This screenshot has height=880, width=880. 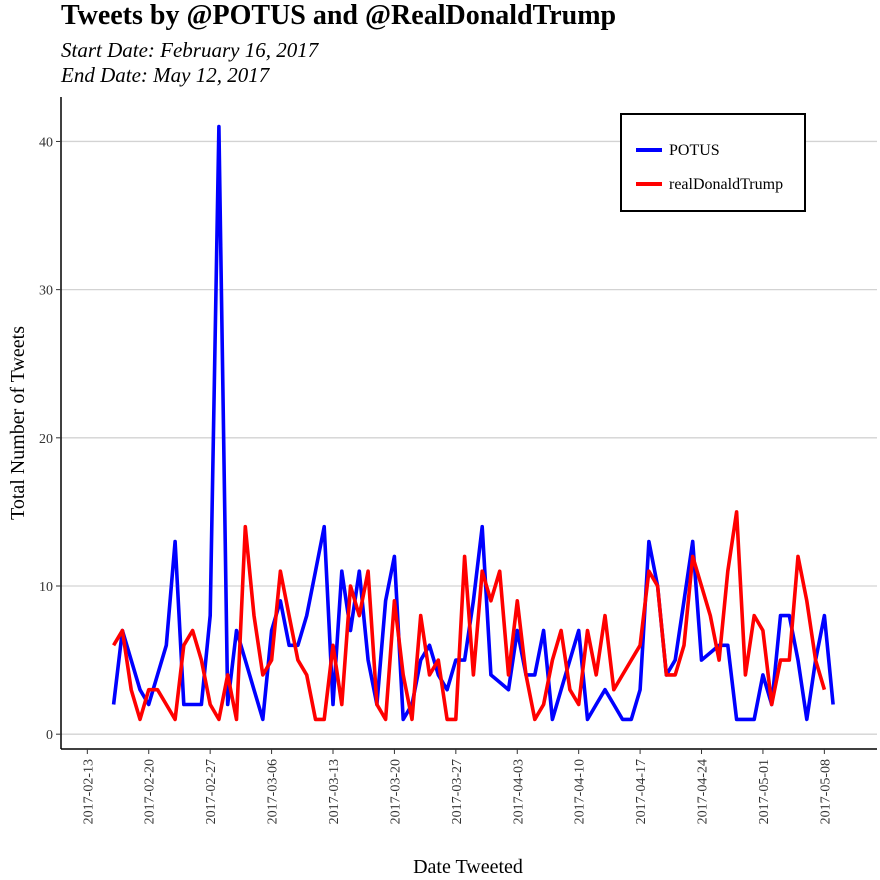 What do you see at coordinates (46, 291) in the screenshot?
I see `y-tick-label: 30` at bounding box center [46, 291].